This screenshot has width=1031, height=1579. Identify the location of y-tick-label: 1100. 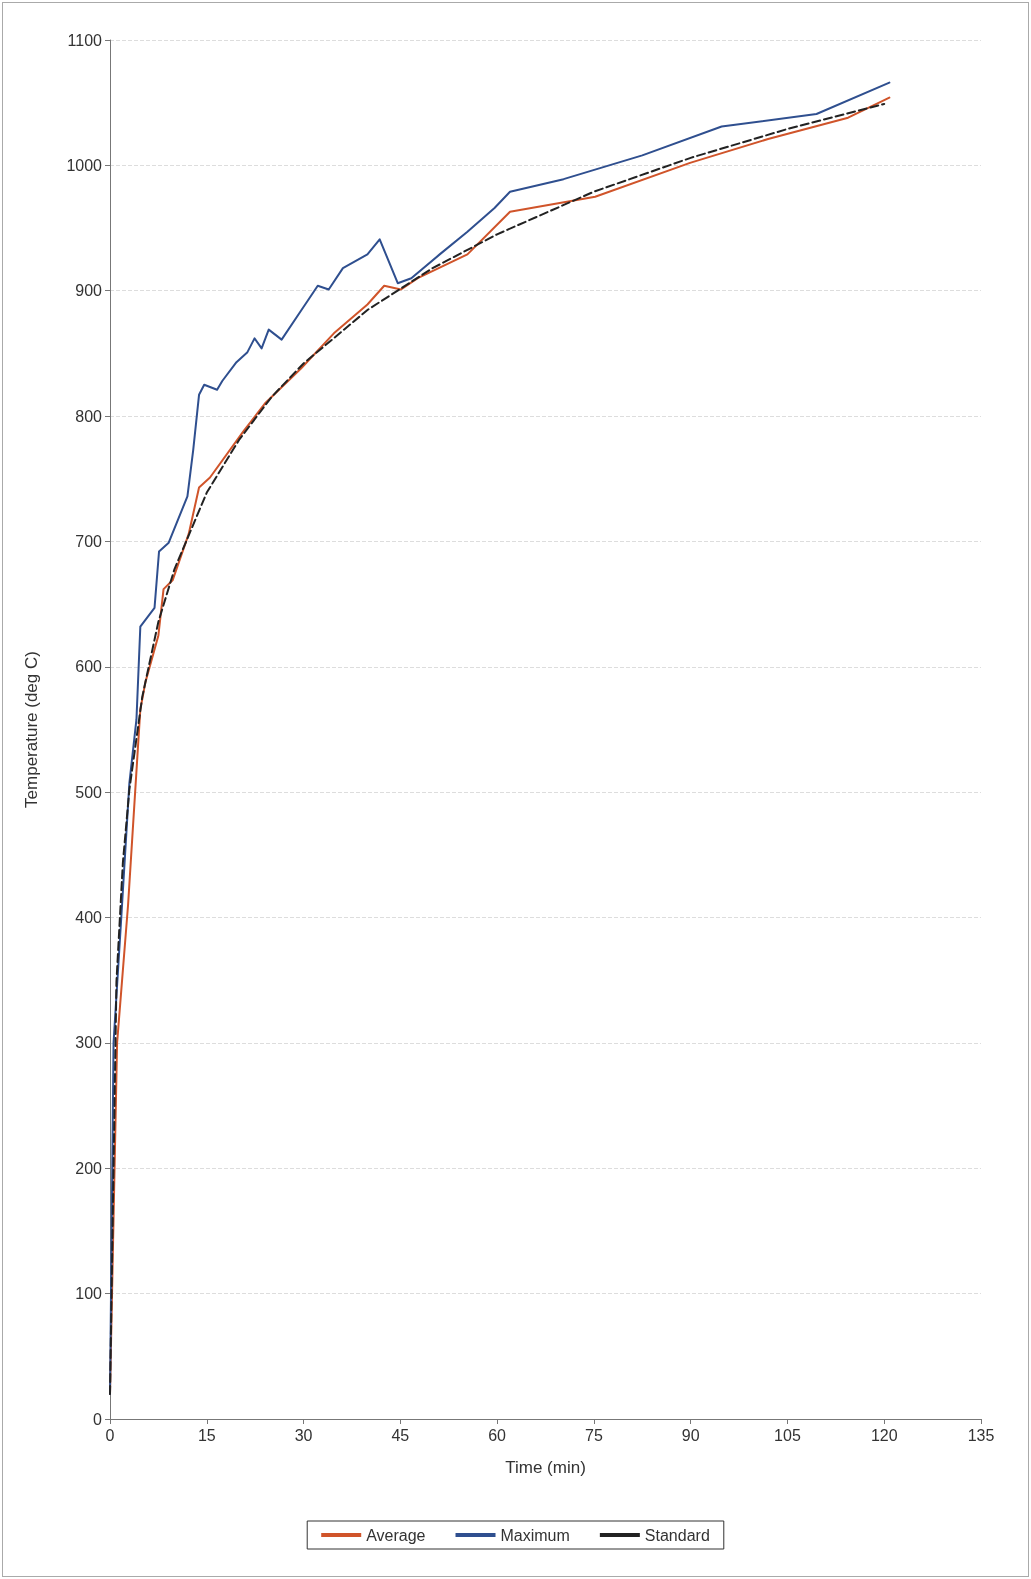
(85, 40).